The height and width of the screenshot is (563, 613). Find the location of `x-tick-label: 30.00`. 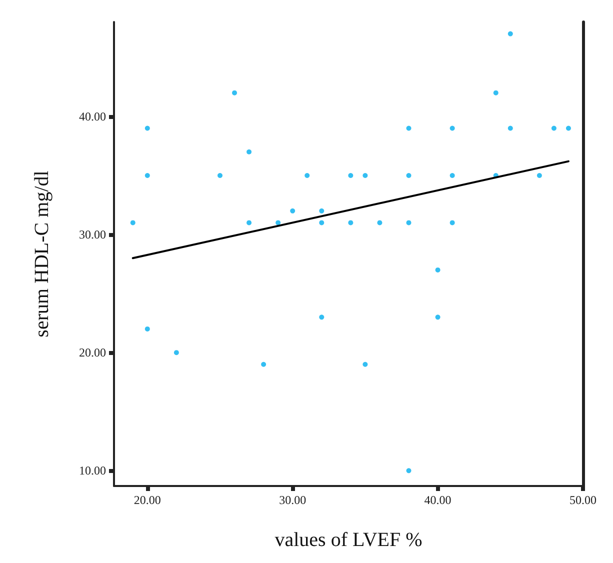

x-tick-label: 30.00 is located at coordinates (292, 500).